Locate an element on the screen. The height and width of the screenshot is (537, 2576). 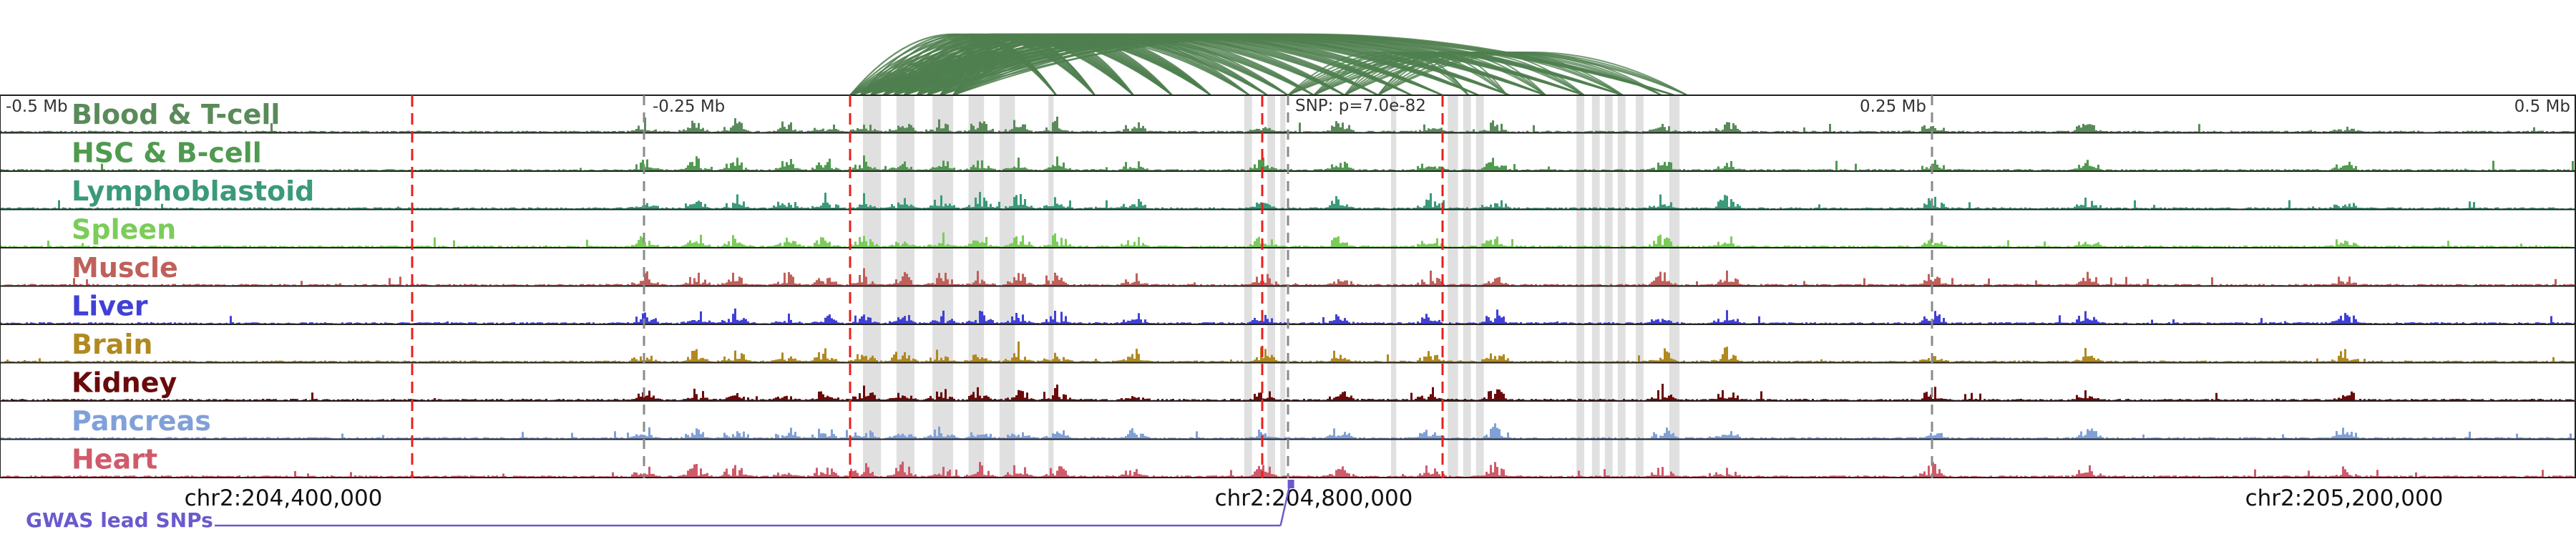
coordinate-label: chr2:204,400,000 is located at coordinates (284, 498).